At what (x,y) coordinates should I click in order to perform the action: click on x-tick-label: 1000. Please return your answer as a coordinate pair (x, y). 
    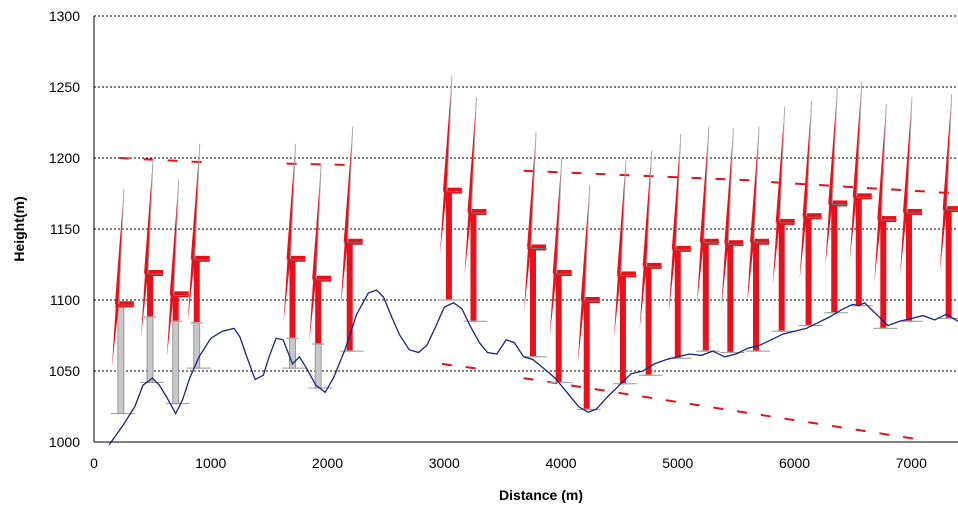
    Looking at the image, I should click on (210, 463).